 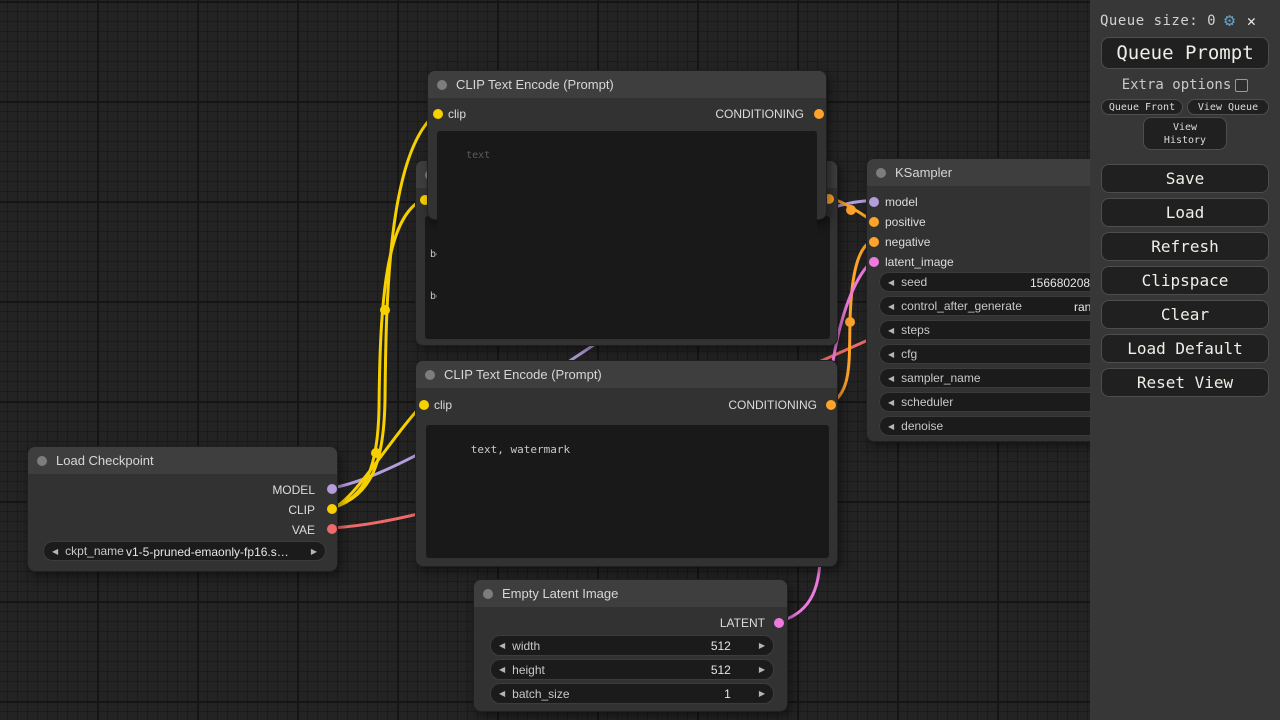 I want to click on textarea-placeholder: text, so click(x=478, y=155).